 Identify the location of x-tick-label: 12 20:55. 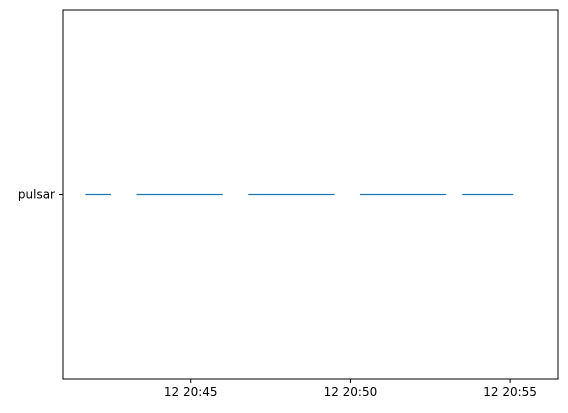
(510, 392).